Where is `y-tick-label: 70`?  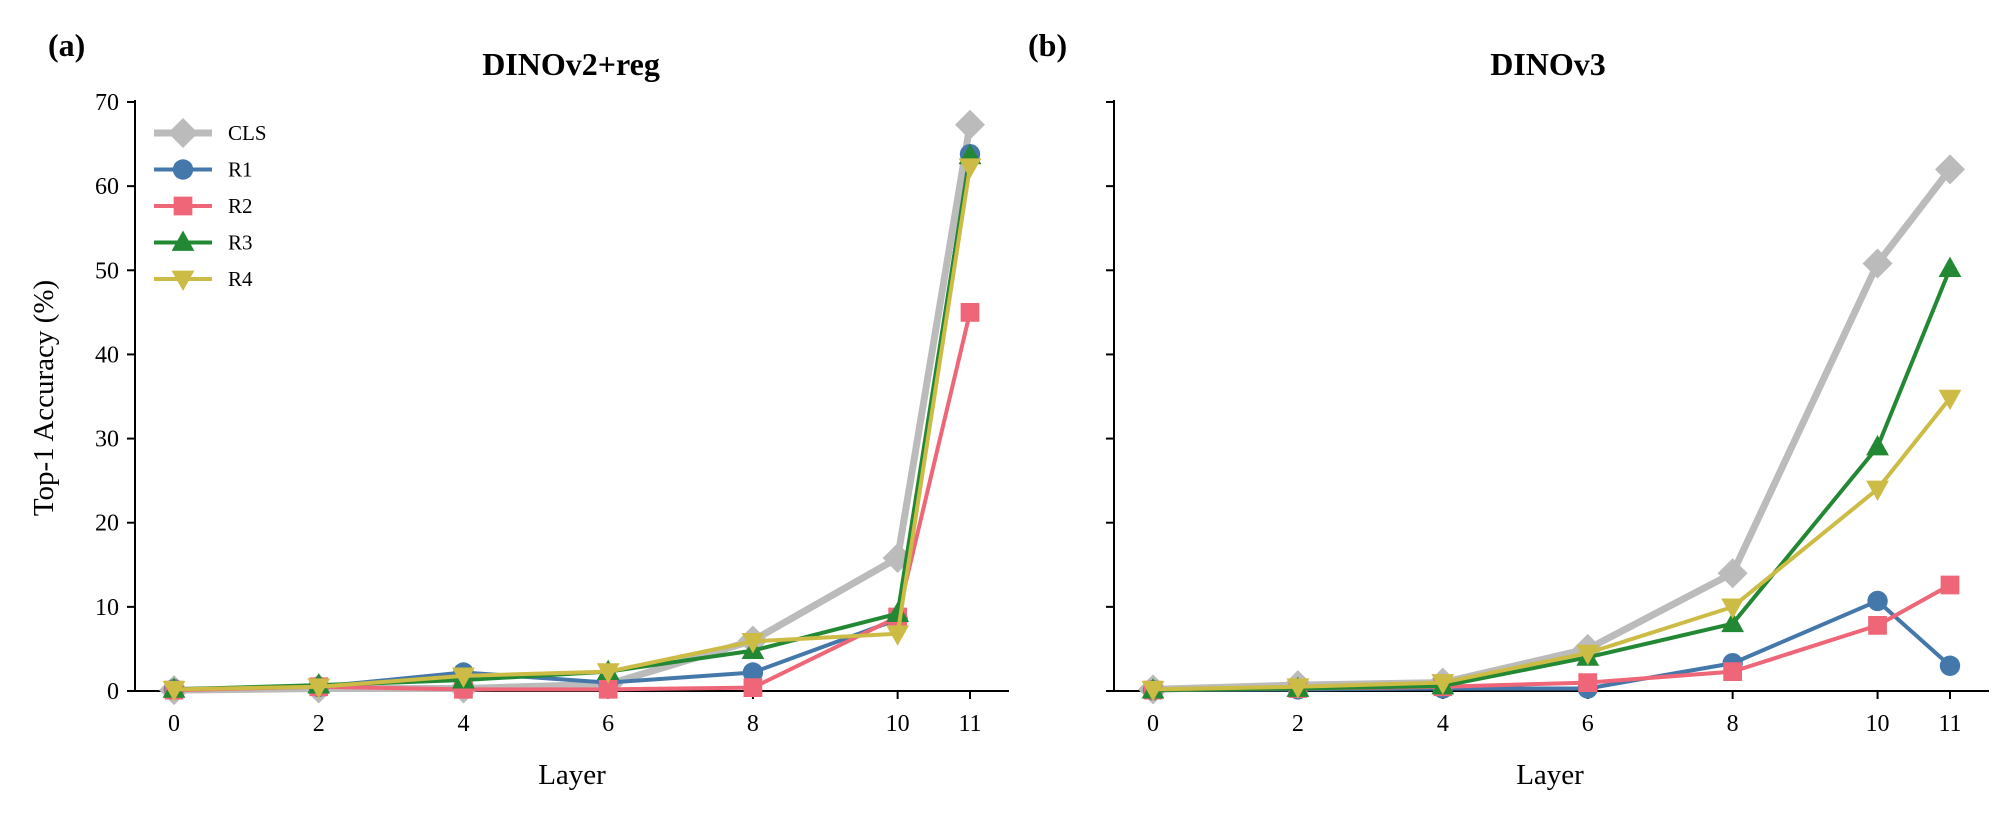
y-tick-label: 70 is located at coordinates (107, 103).